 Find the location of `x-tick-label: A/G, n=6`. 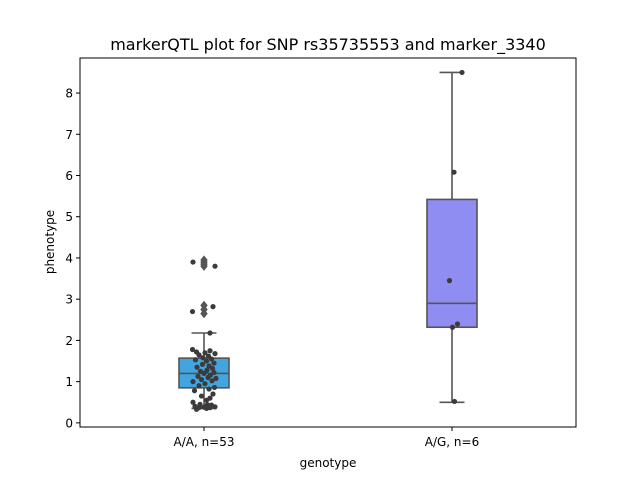

x-tick-label: A/G, n=6 is located at coordinates (452, 442).